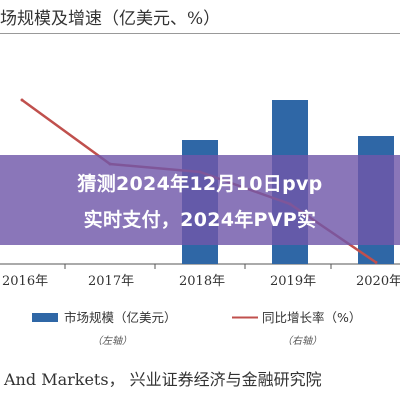  Describe the element at coordinates (120, 317) in the screenshot. I see `legend-label-bar: 市场规模（亿美元）` at that location.